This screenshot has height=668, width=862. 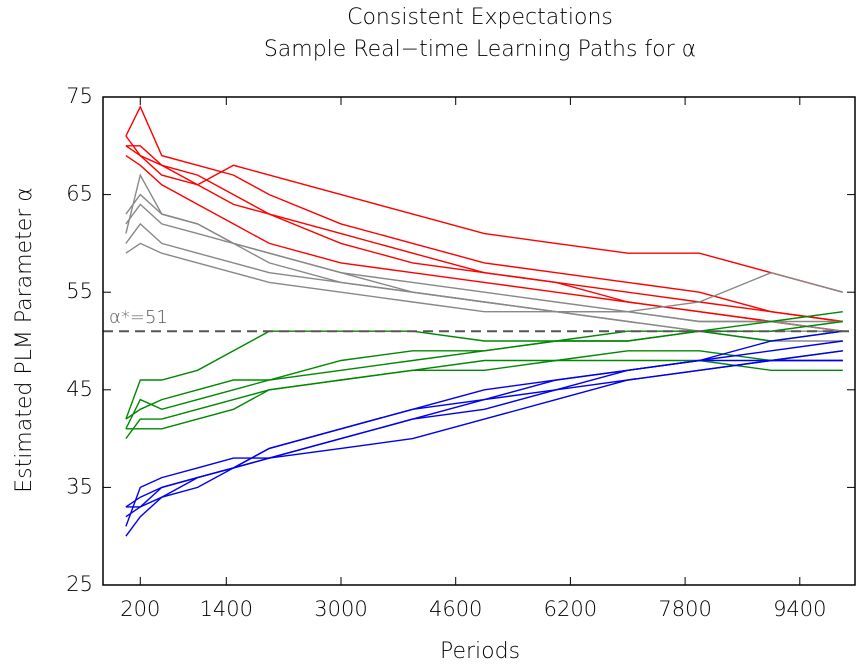 I want to click on y-tick-label: 55, so click(x=79, y=291).